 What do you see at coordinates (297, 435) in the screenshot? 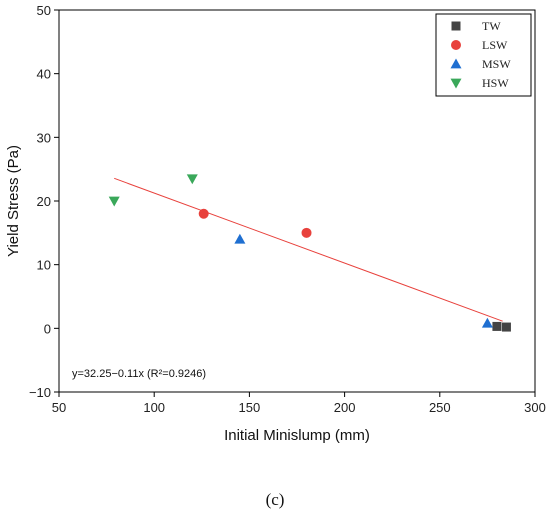
I see `x-axis-title: Initial Minislump (mm)` at bounding box center [297, 435].